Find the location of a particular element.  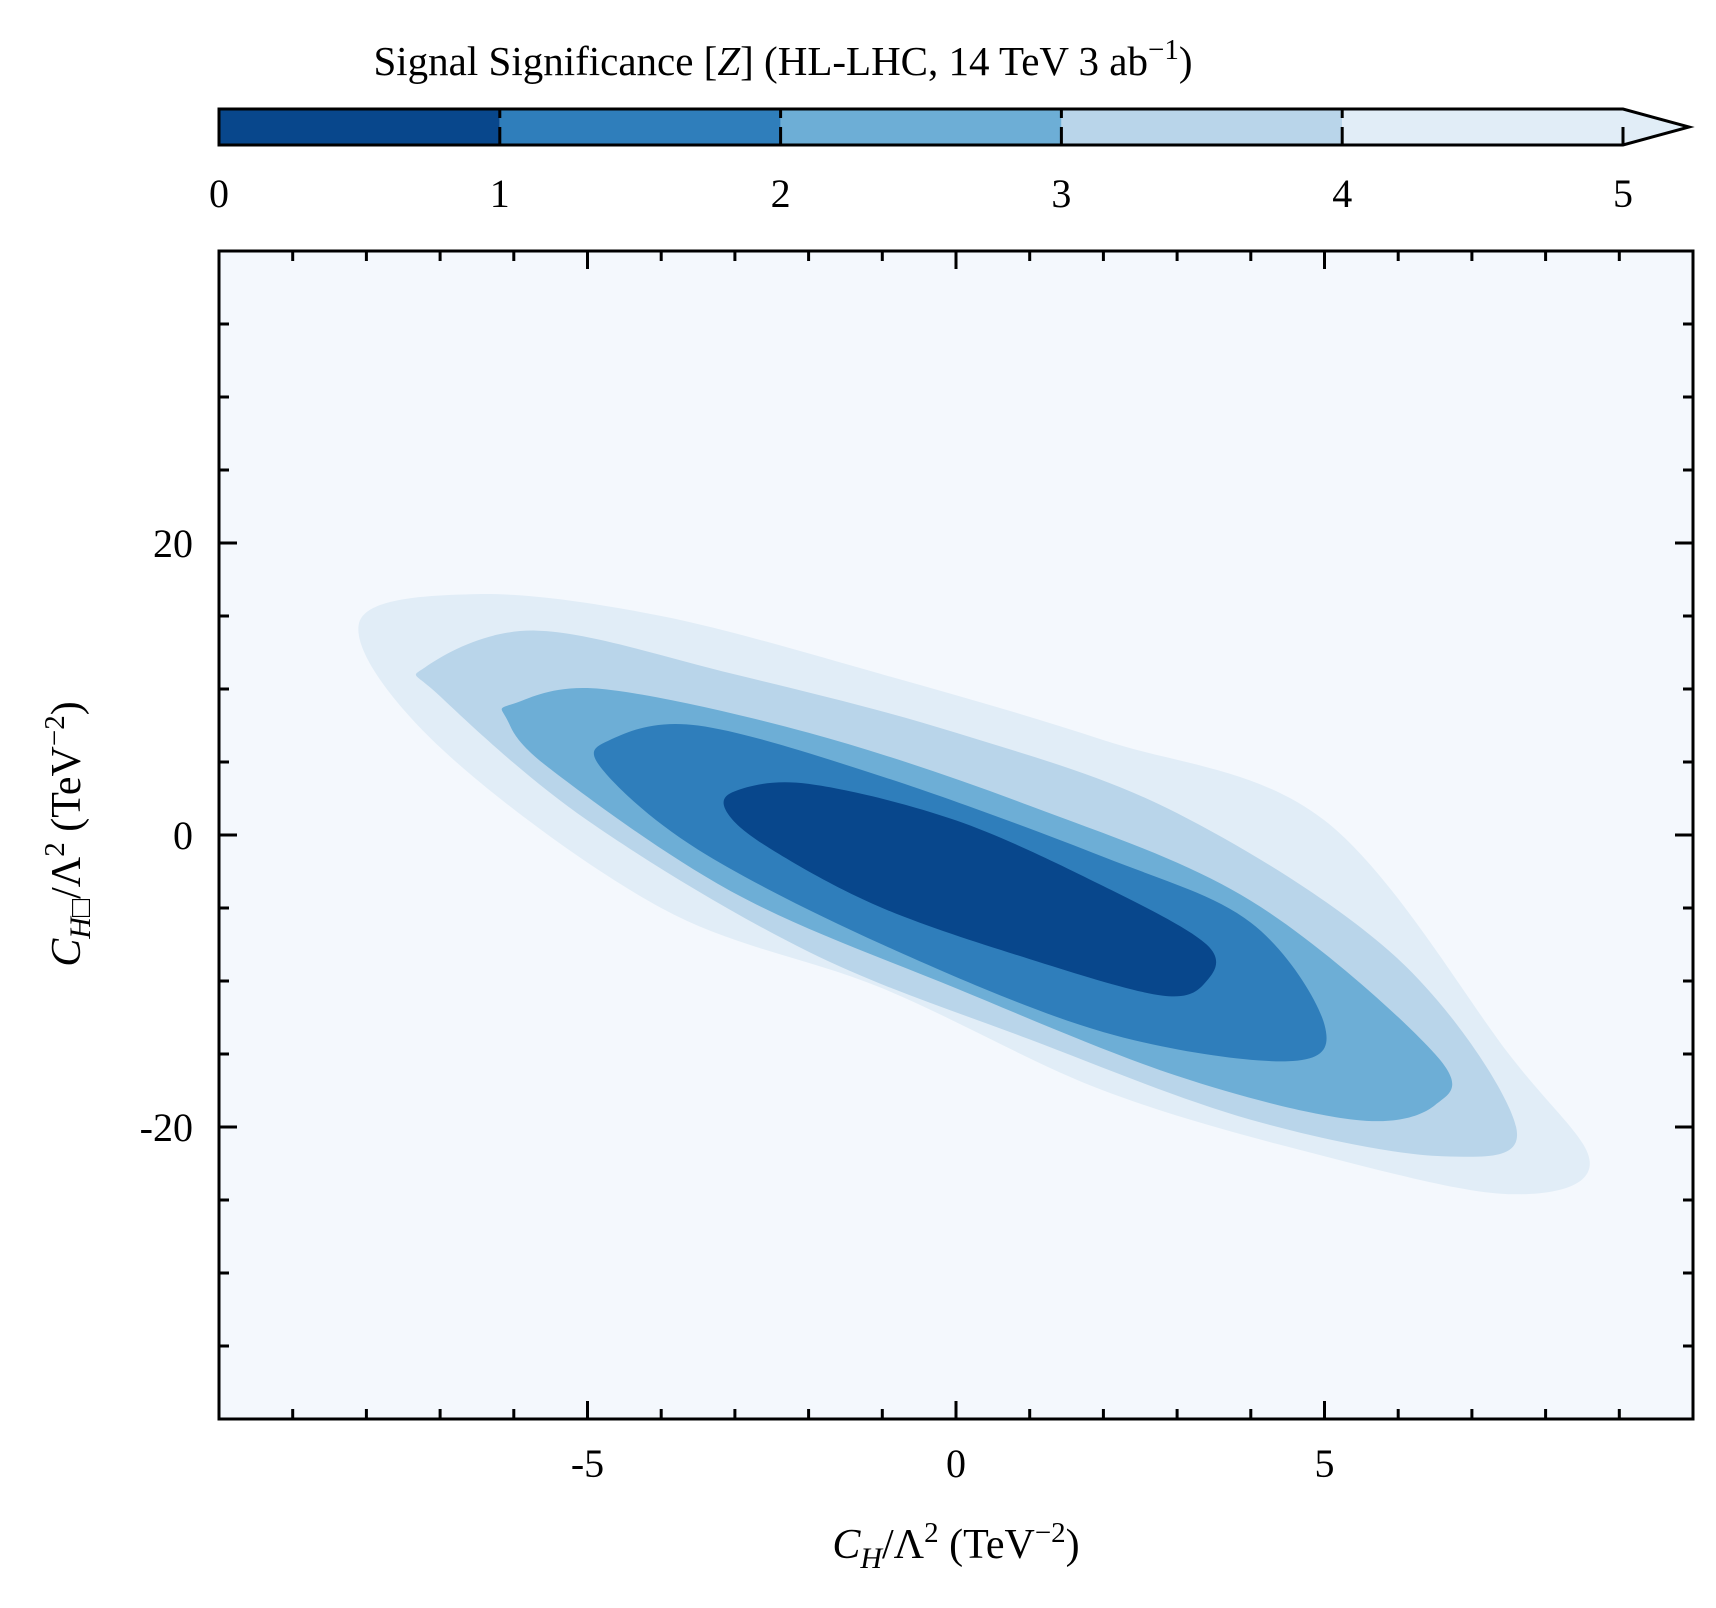

y-tick-label: 0 is located at coordinates (183, 835).